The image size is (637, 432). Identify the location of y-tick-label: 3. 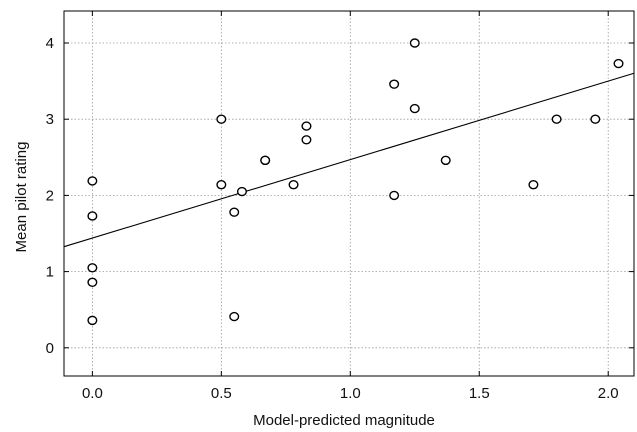
(50, 119).